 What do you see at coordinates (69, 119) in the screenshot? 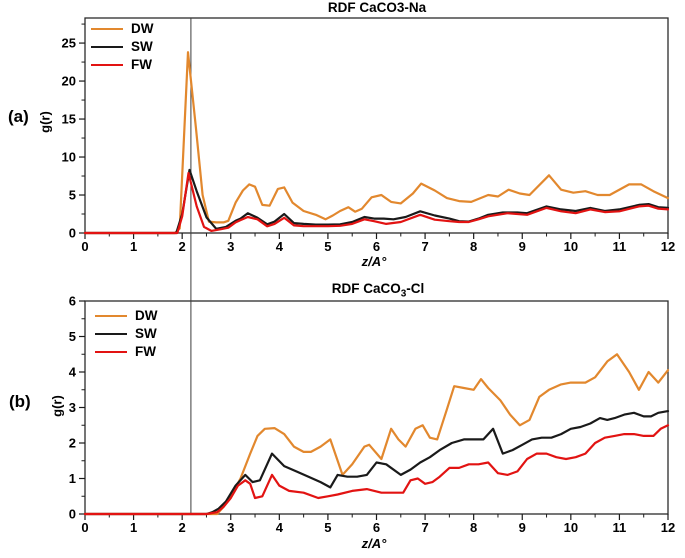
I see `y-tick-label: 15` at bounding box center [69, 119].